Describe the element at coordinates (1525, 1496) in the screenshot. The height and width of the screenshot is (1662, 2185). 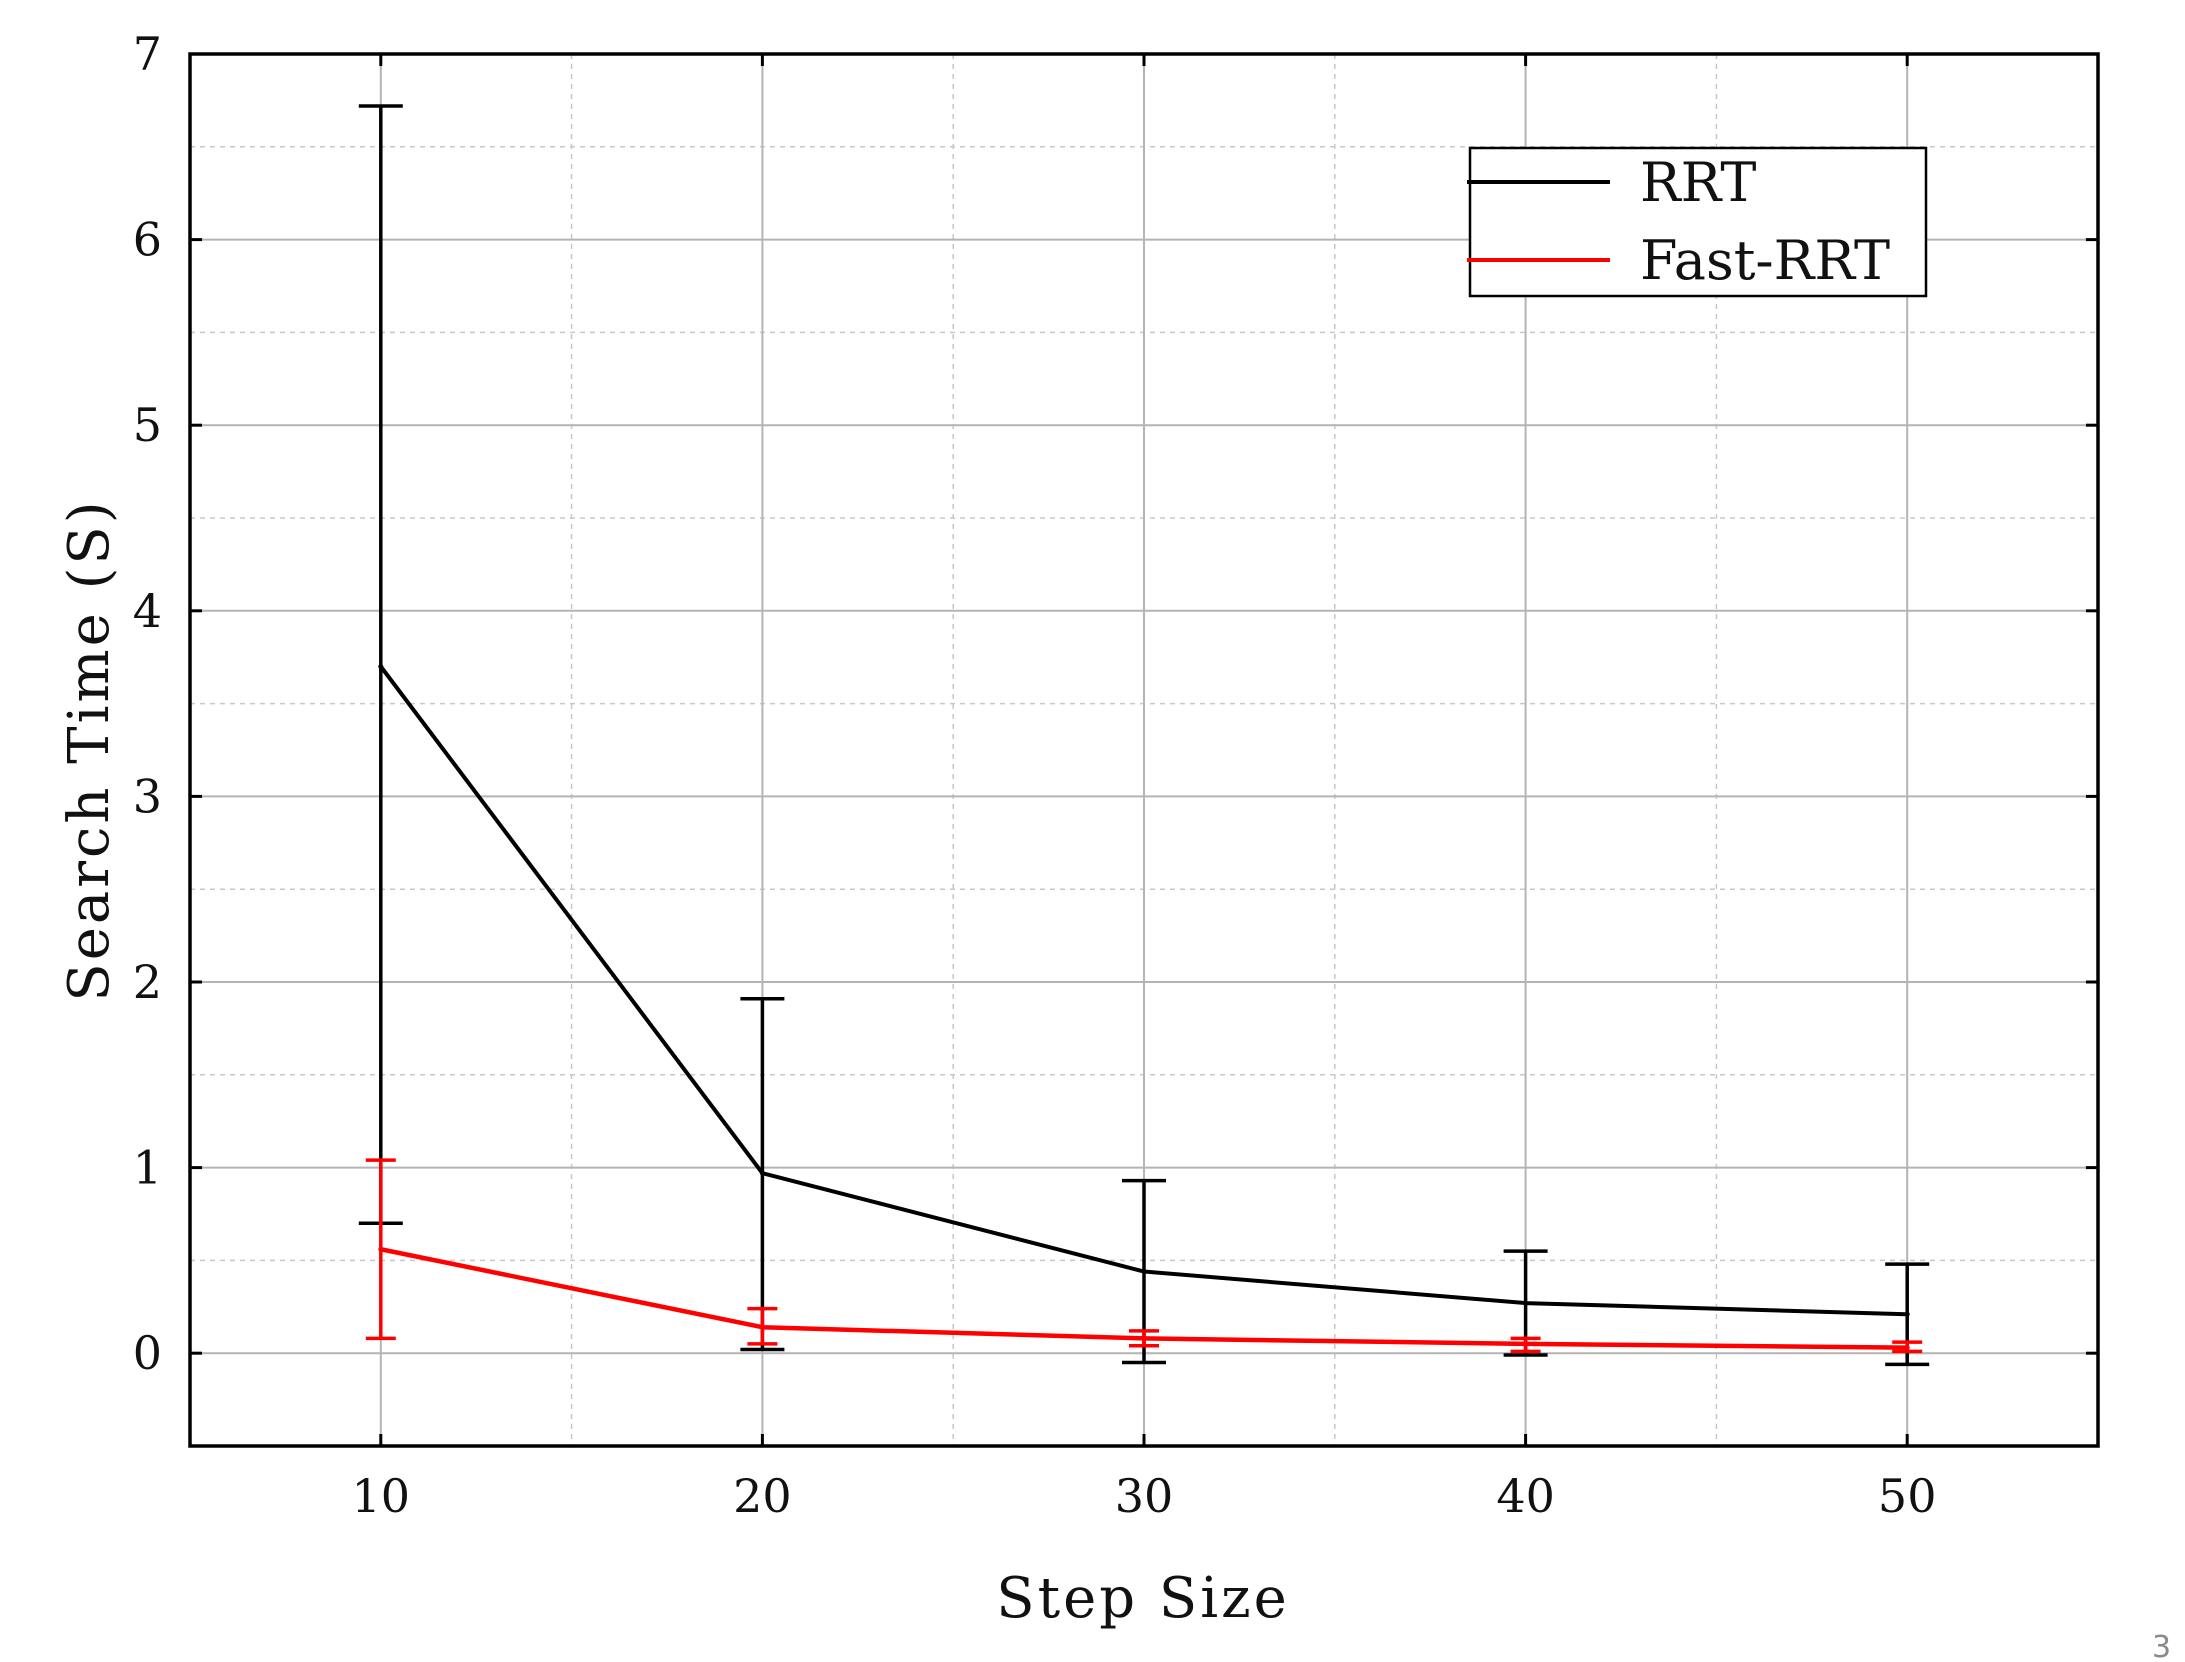
I see `x-tick-label: 40` at that location.